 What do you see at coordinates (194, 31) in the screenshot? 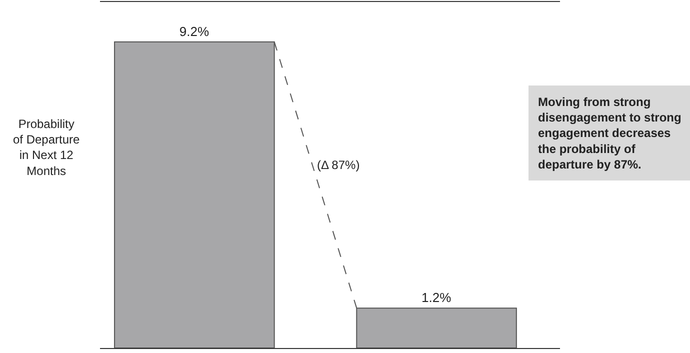
I see `data-label: 9.2%` at bounding box center [194, 31].